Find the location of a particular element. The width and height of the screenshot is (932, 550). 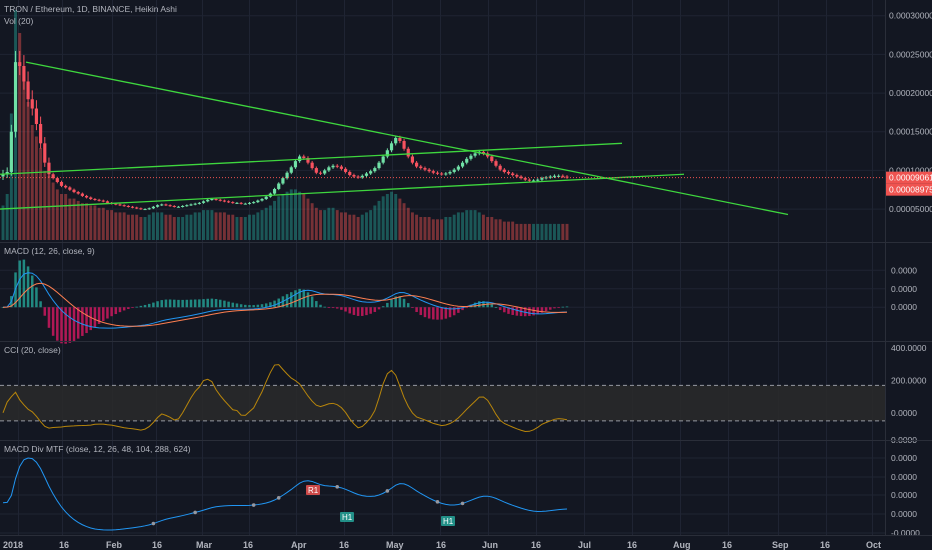

macd-div-annotations: R1 H1 H1 is located at coordinates (380, 505).